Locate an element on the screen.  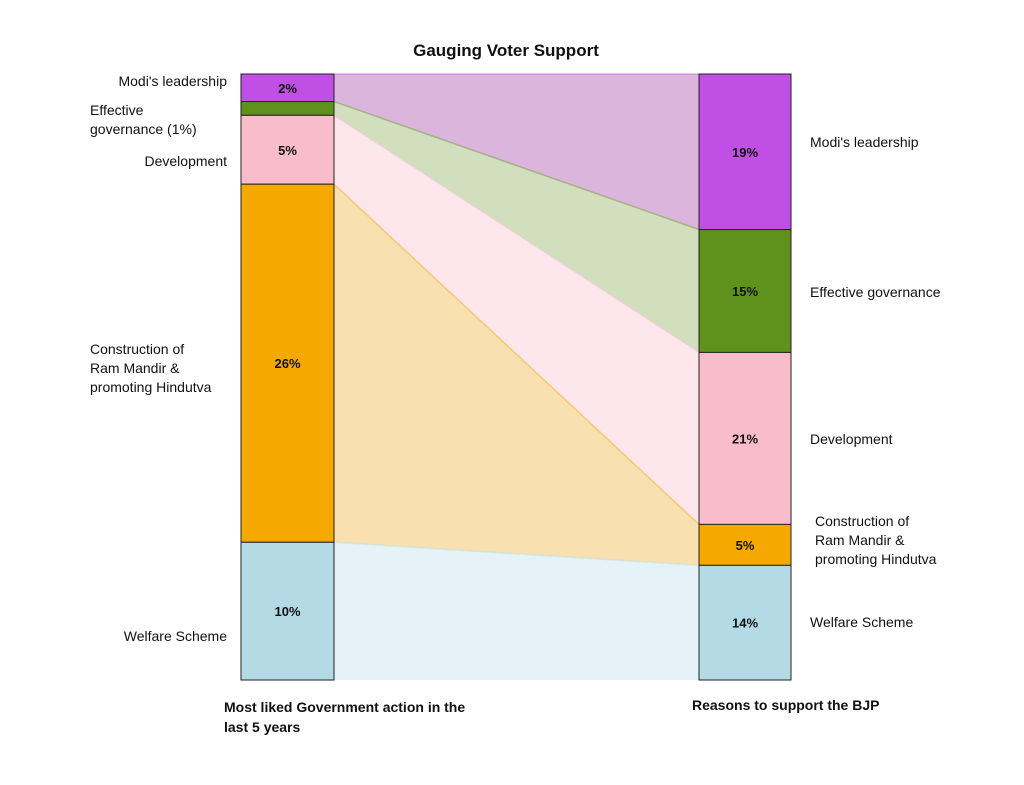
left-bar-construction-of-ram-mandir-promoting-hindutva is located at coordinates (287, 363).